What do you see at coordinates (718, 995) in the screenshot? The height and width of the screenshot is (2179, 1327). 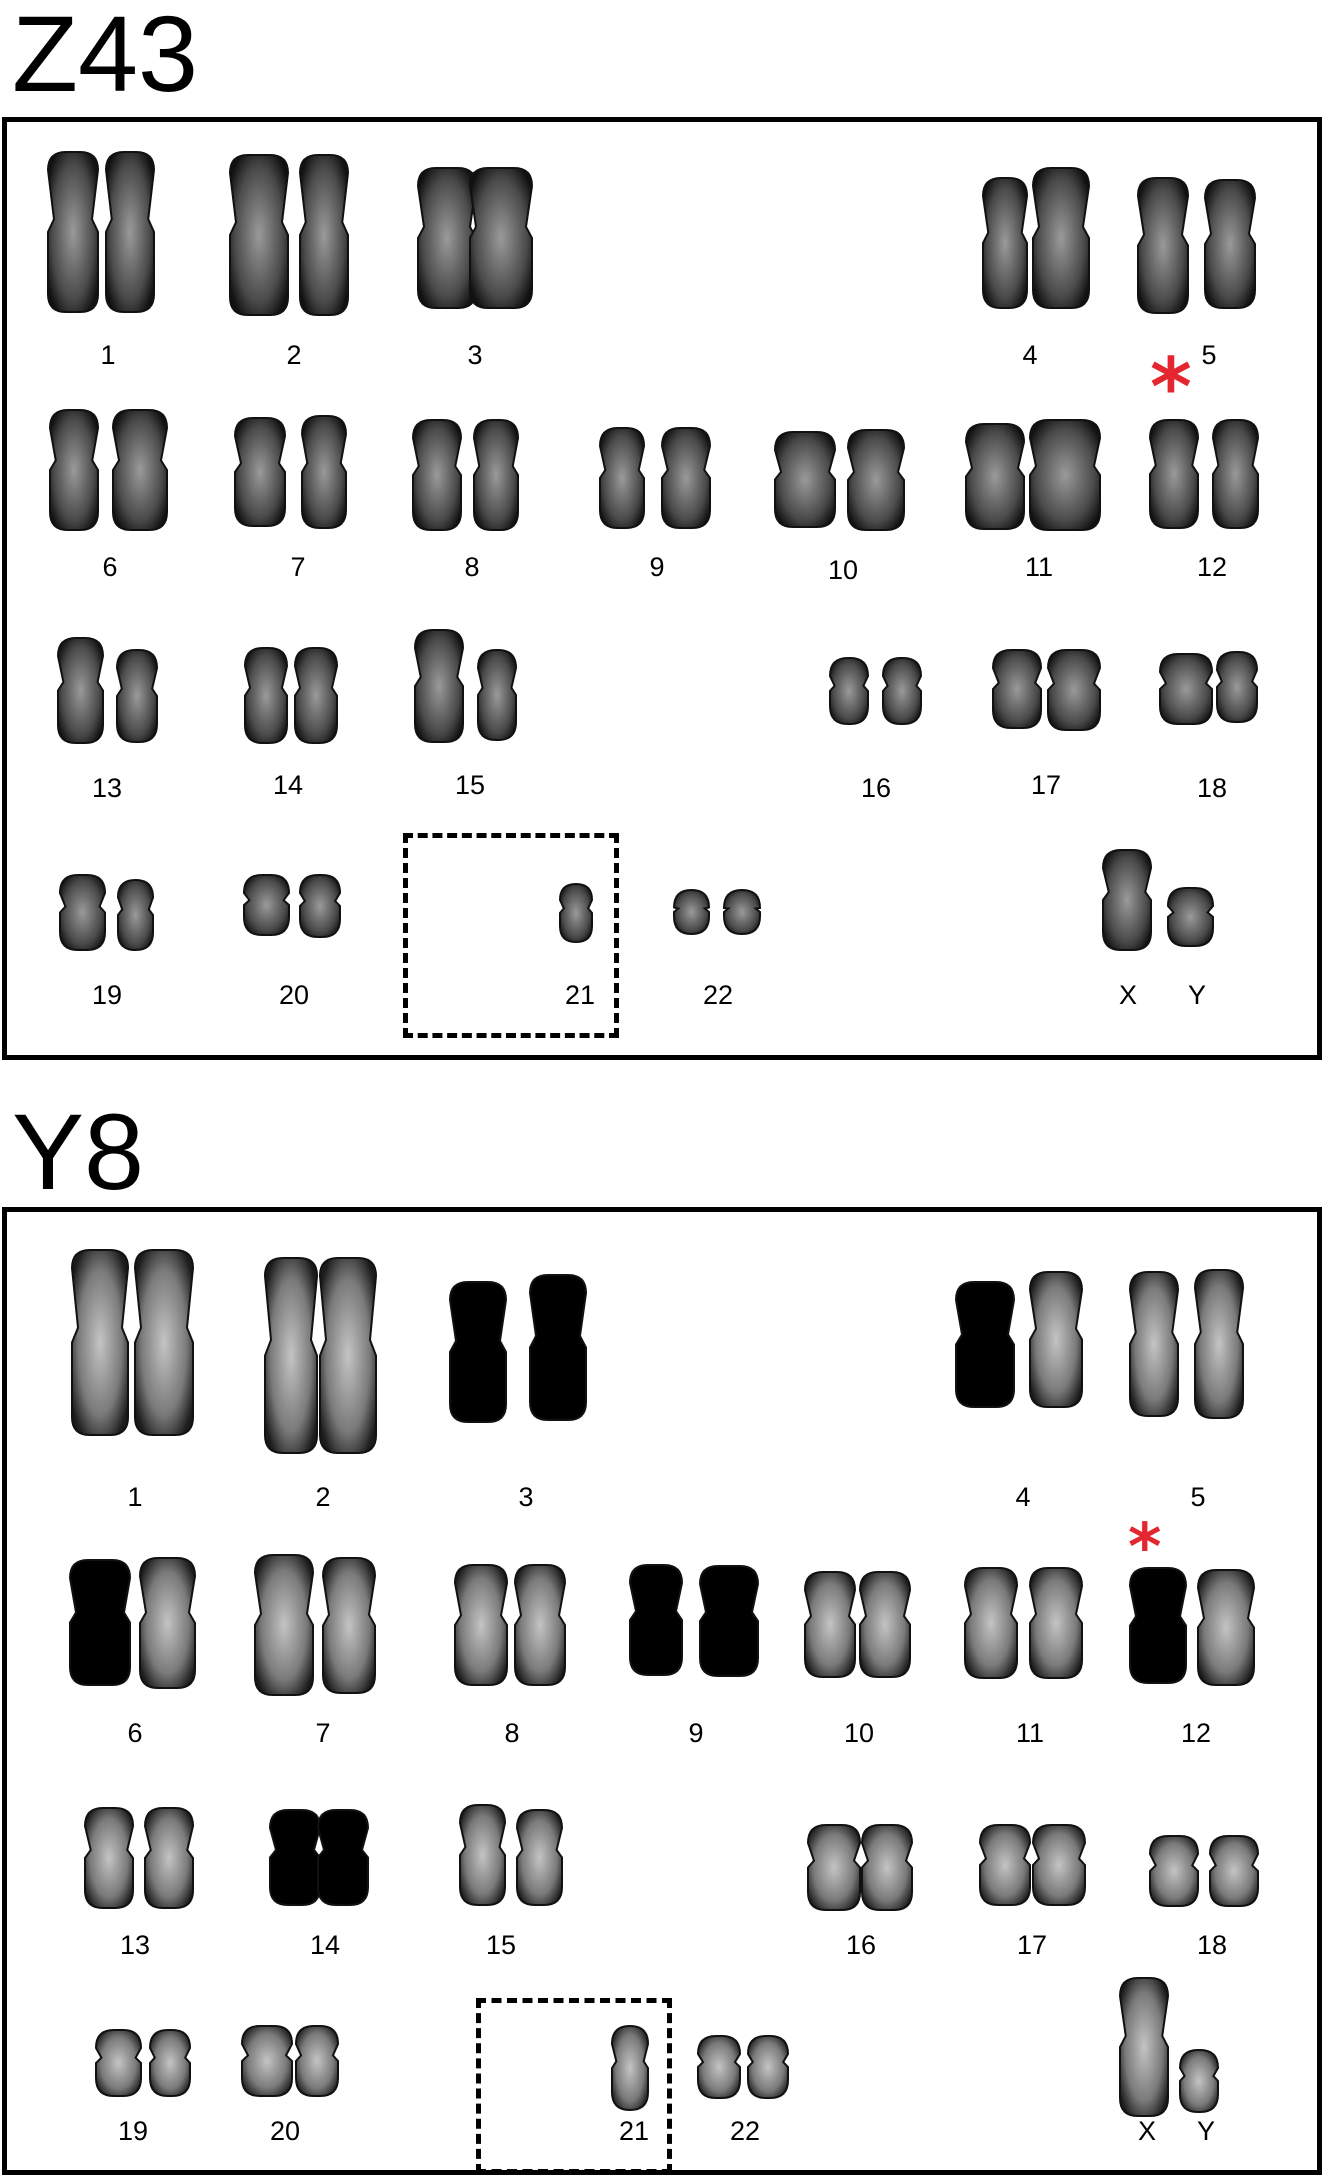 I see `chromosome-label: 22` at bounding box center [718, 995].